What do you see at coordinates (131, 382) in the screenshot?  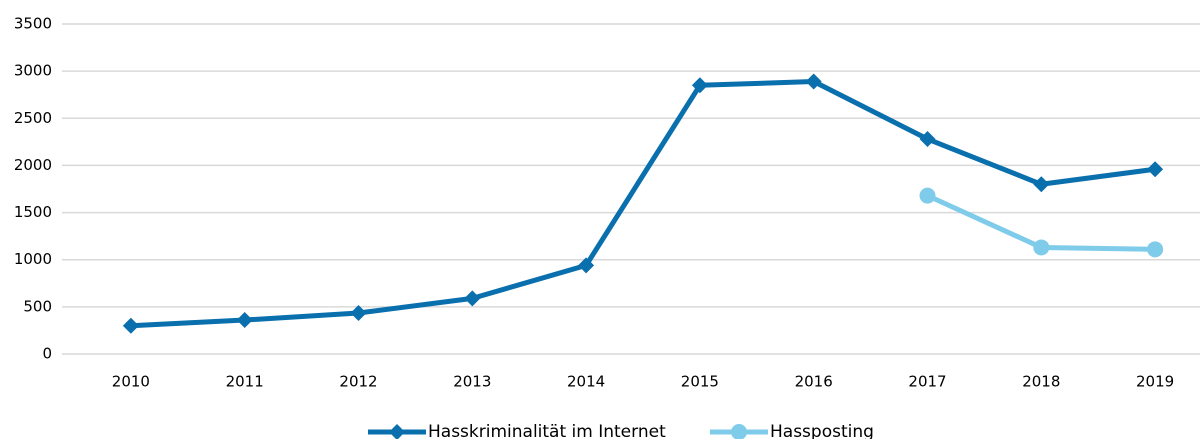 I see `x-tick-label: 2010` at bounding box center [131, 382].